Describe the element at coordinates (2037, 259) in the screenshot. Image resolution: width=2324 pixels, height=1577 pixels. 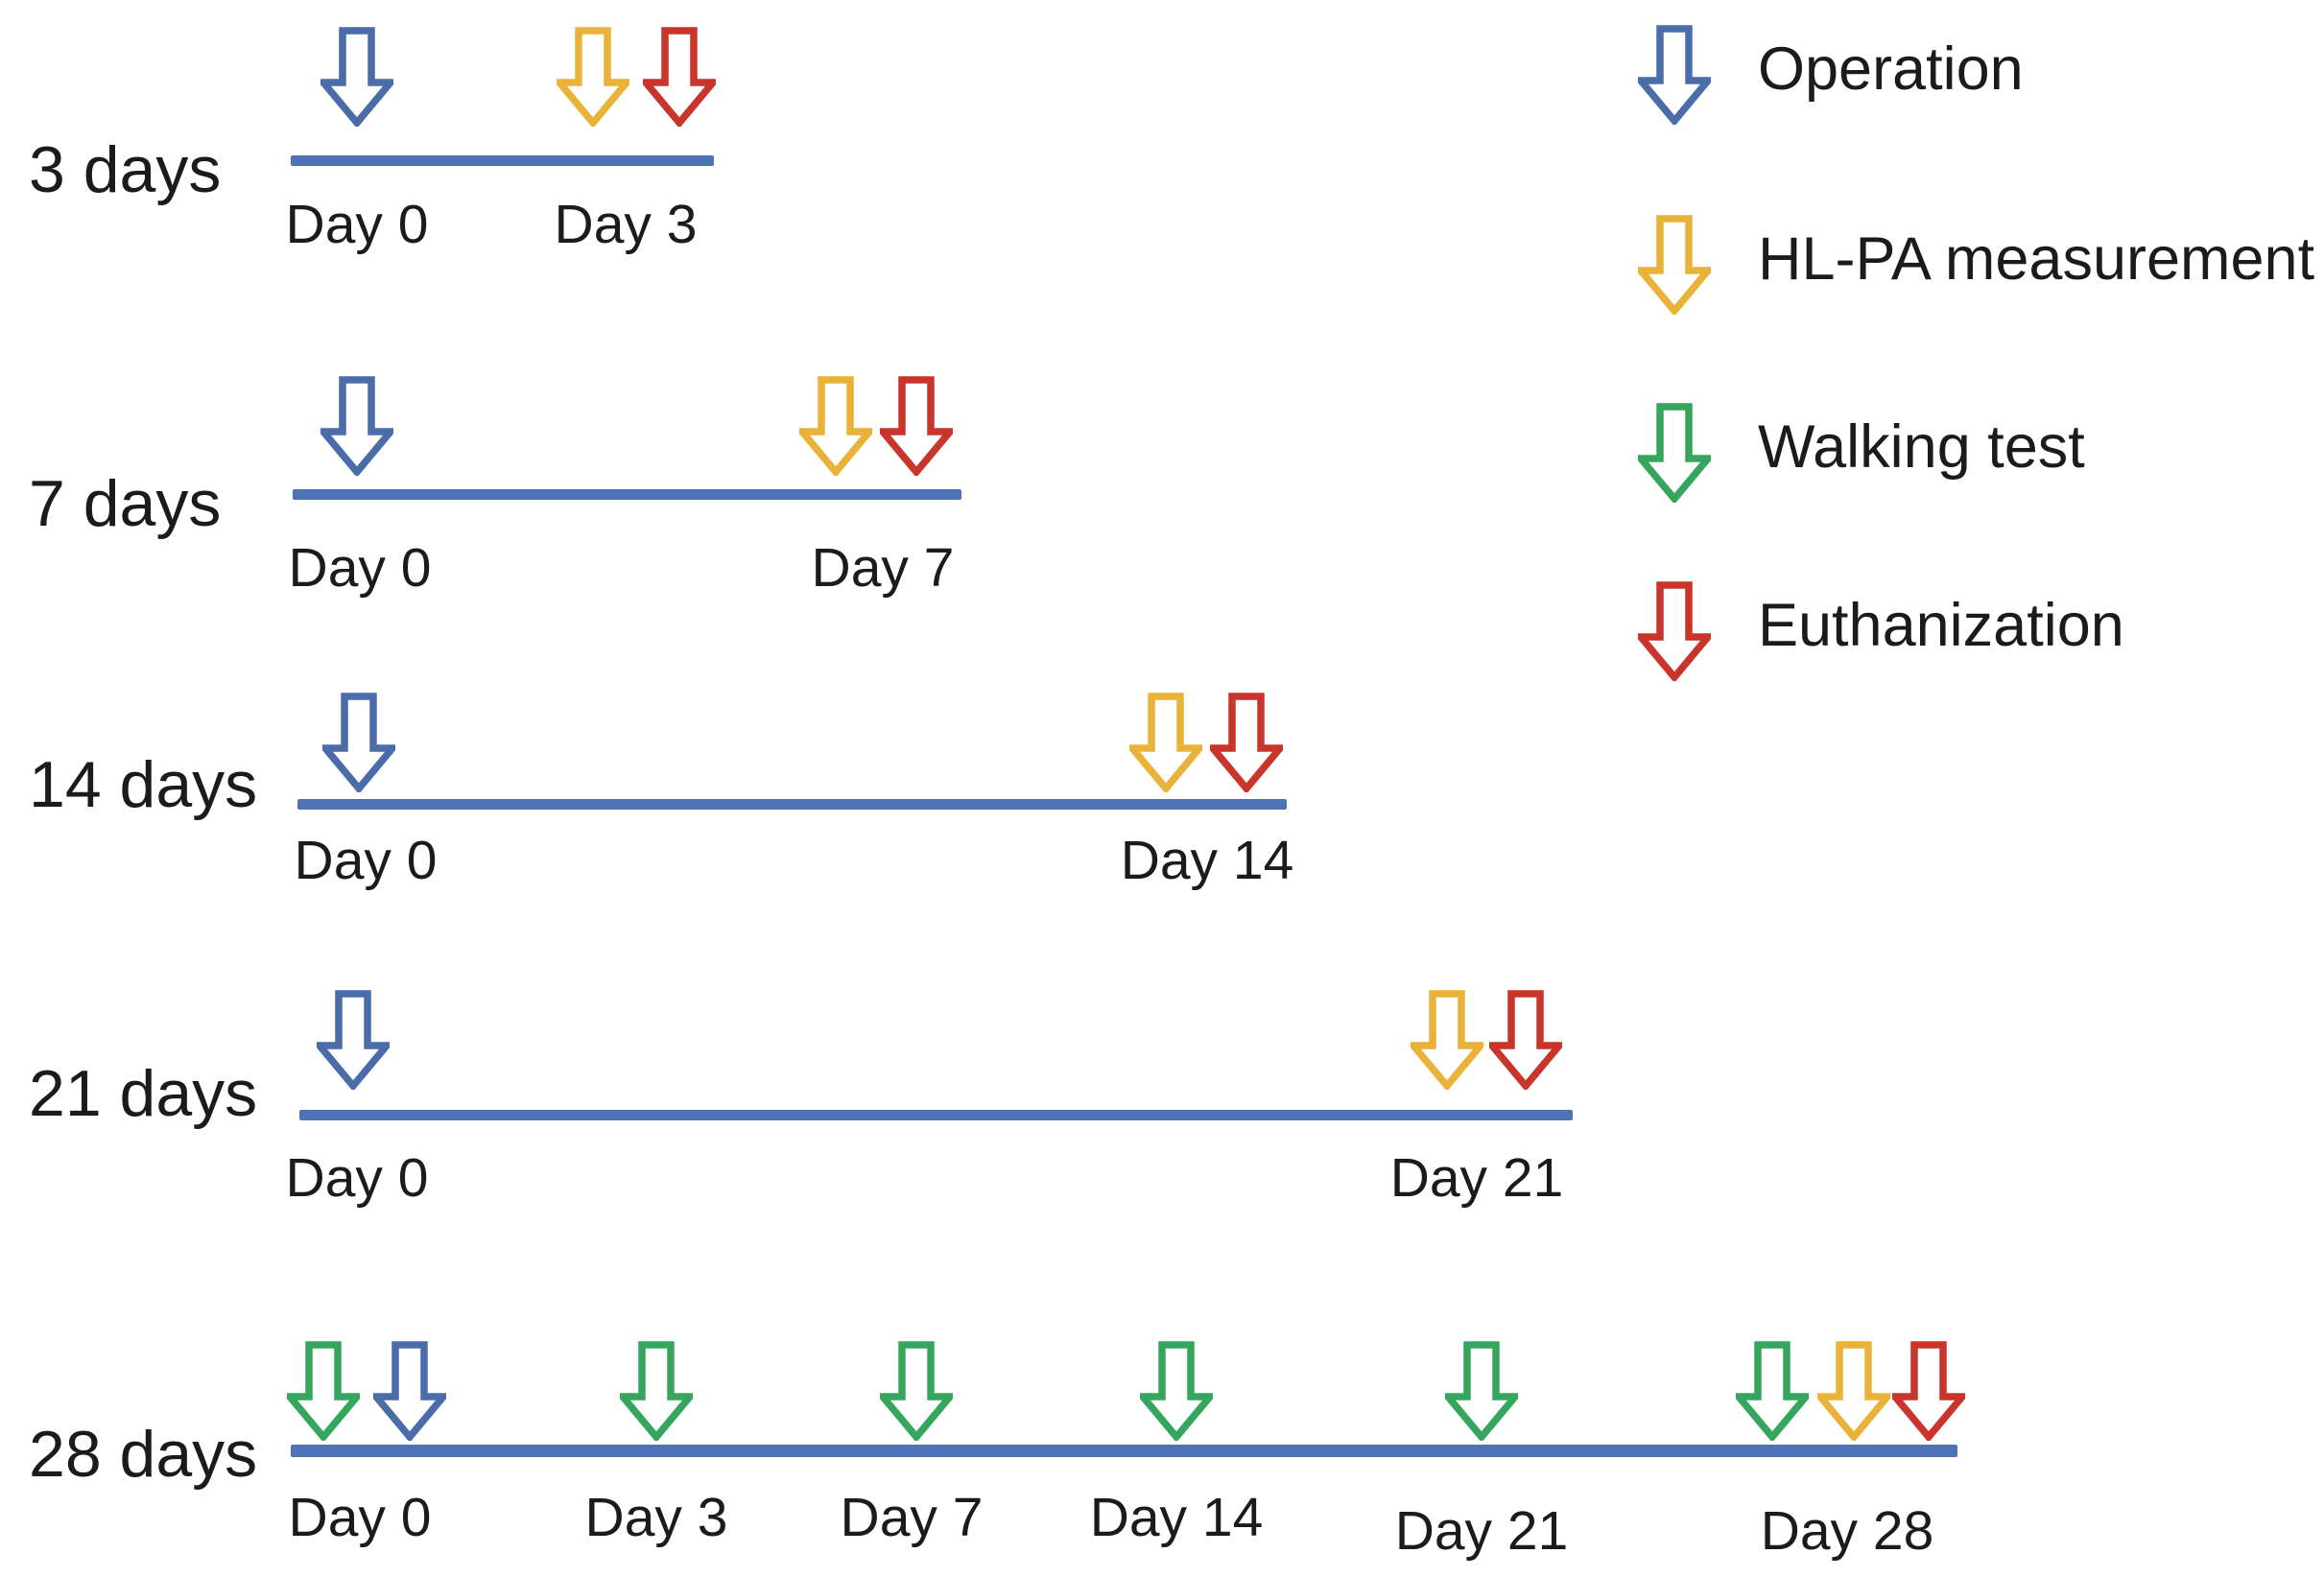
I see `legend-label-hlpa: HL-PA measurement` at that location.